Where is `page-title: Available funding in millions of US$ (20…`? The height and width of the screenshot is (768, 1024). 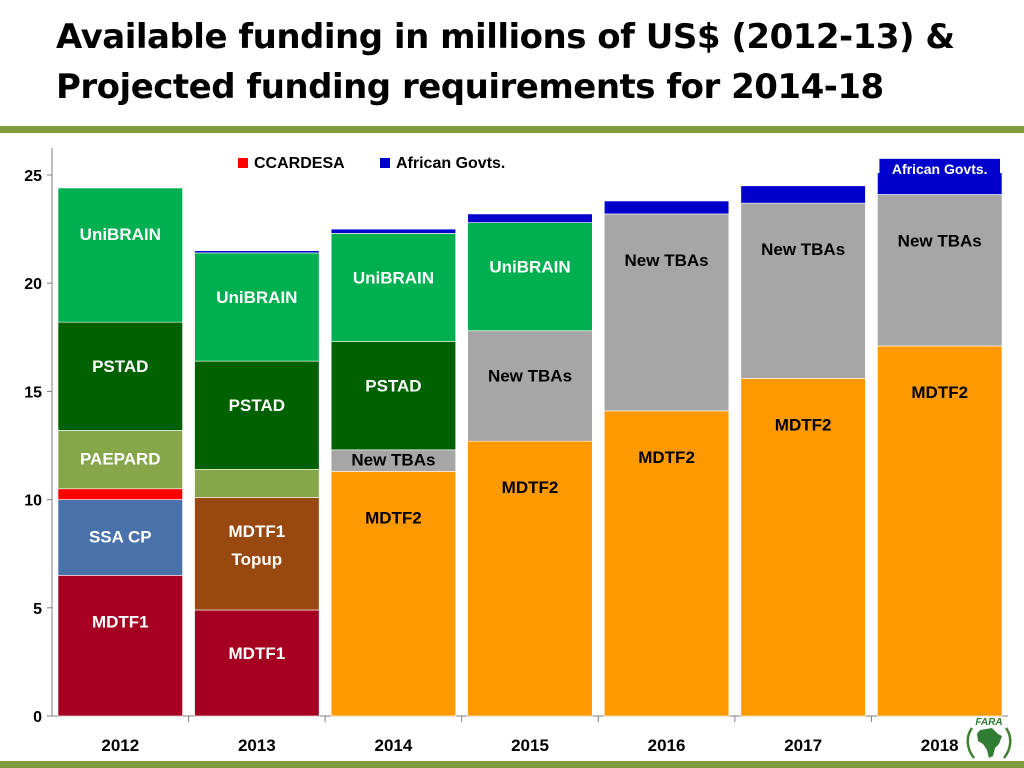
page-title: Available funding in millions of US$ (20… is located at coordinates (526, 62).